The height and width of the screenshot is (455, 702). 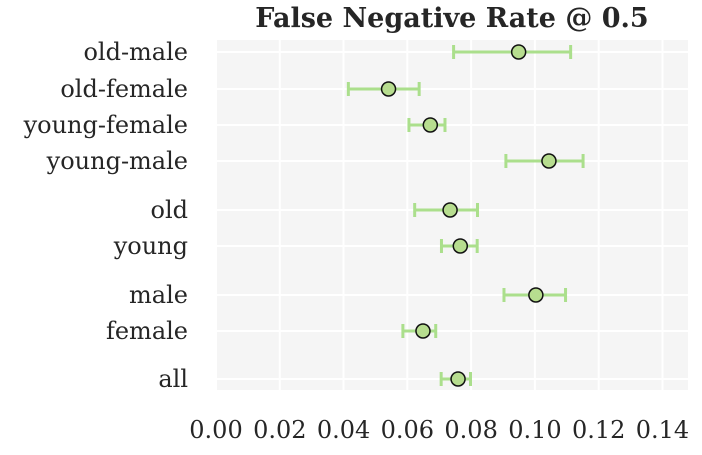 What do you see at coordinates (147, 331) in the screenshot?
I see `y-label-female: female` at bounding box center [147, 331].